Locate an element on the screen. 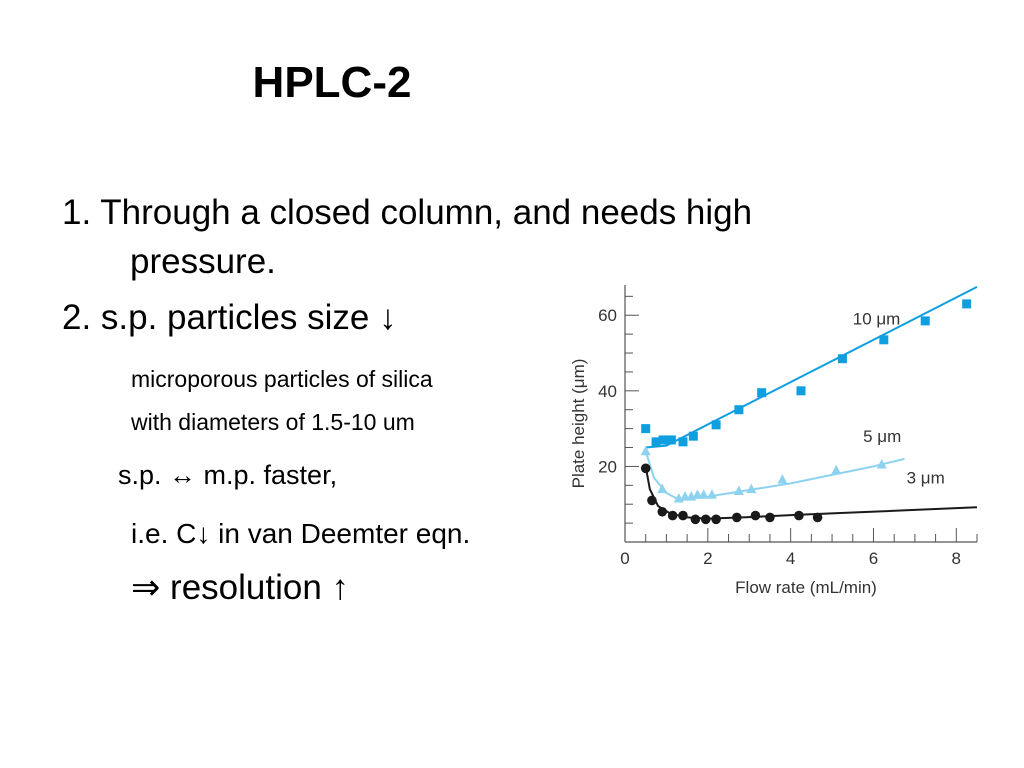 Image resolution: width=1024 pixels, height=768 pixels. y-tick-label: 40 is located at coordinates (607, 391).